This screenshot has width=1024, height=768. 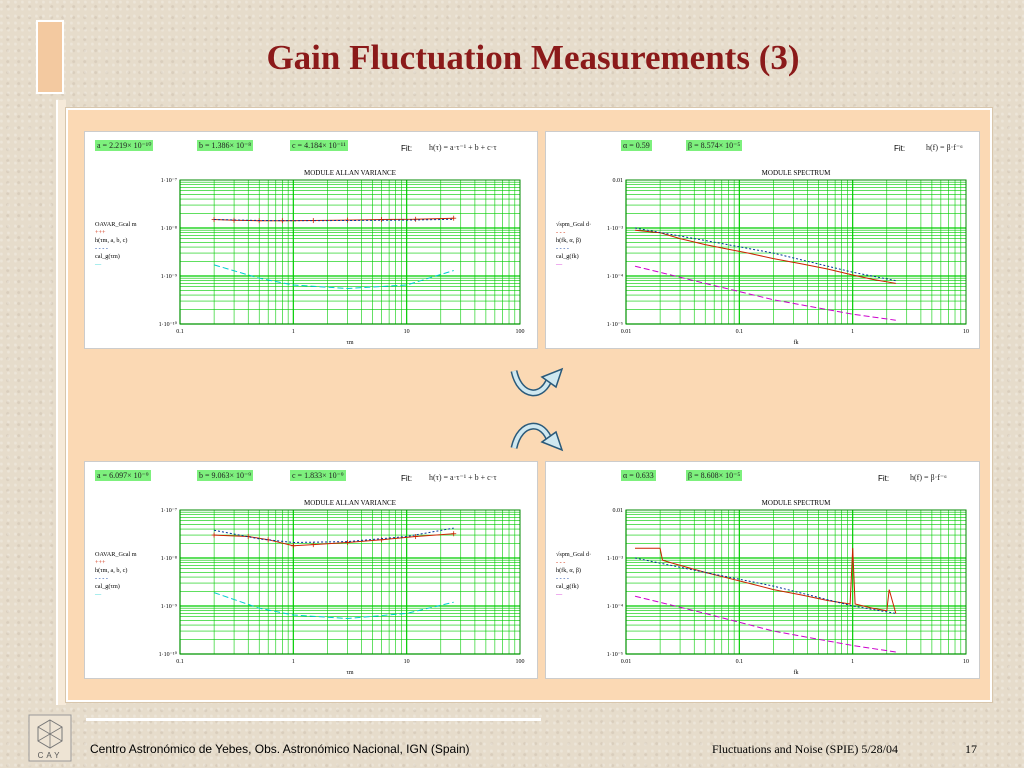 I want to click on param-value: α = 0.59, so click(x=636, y=145).